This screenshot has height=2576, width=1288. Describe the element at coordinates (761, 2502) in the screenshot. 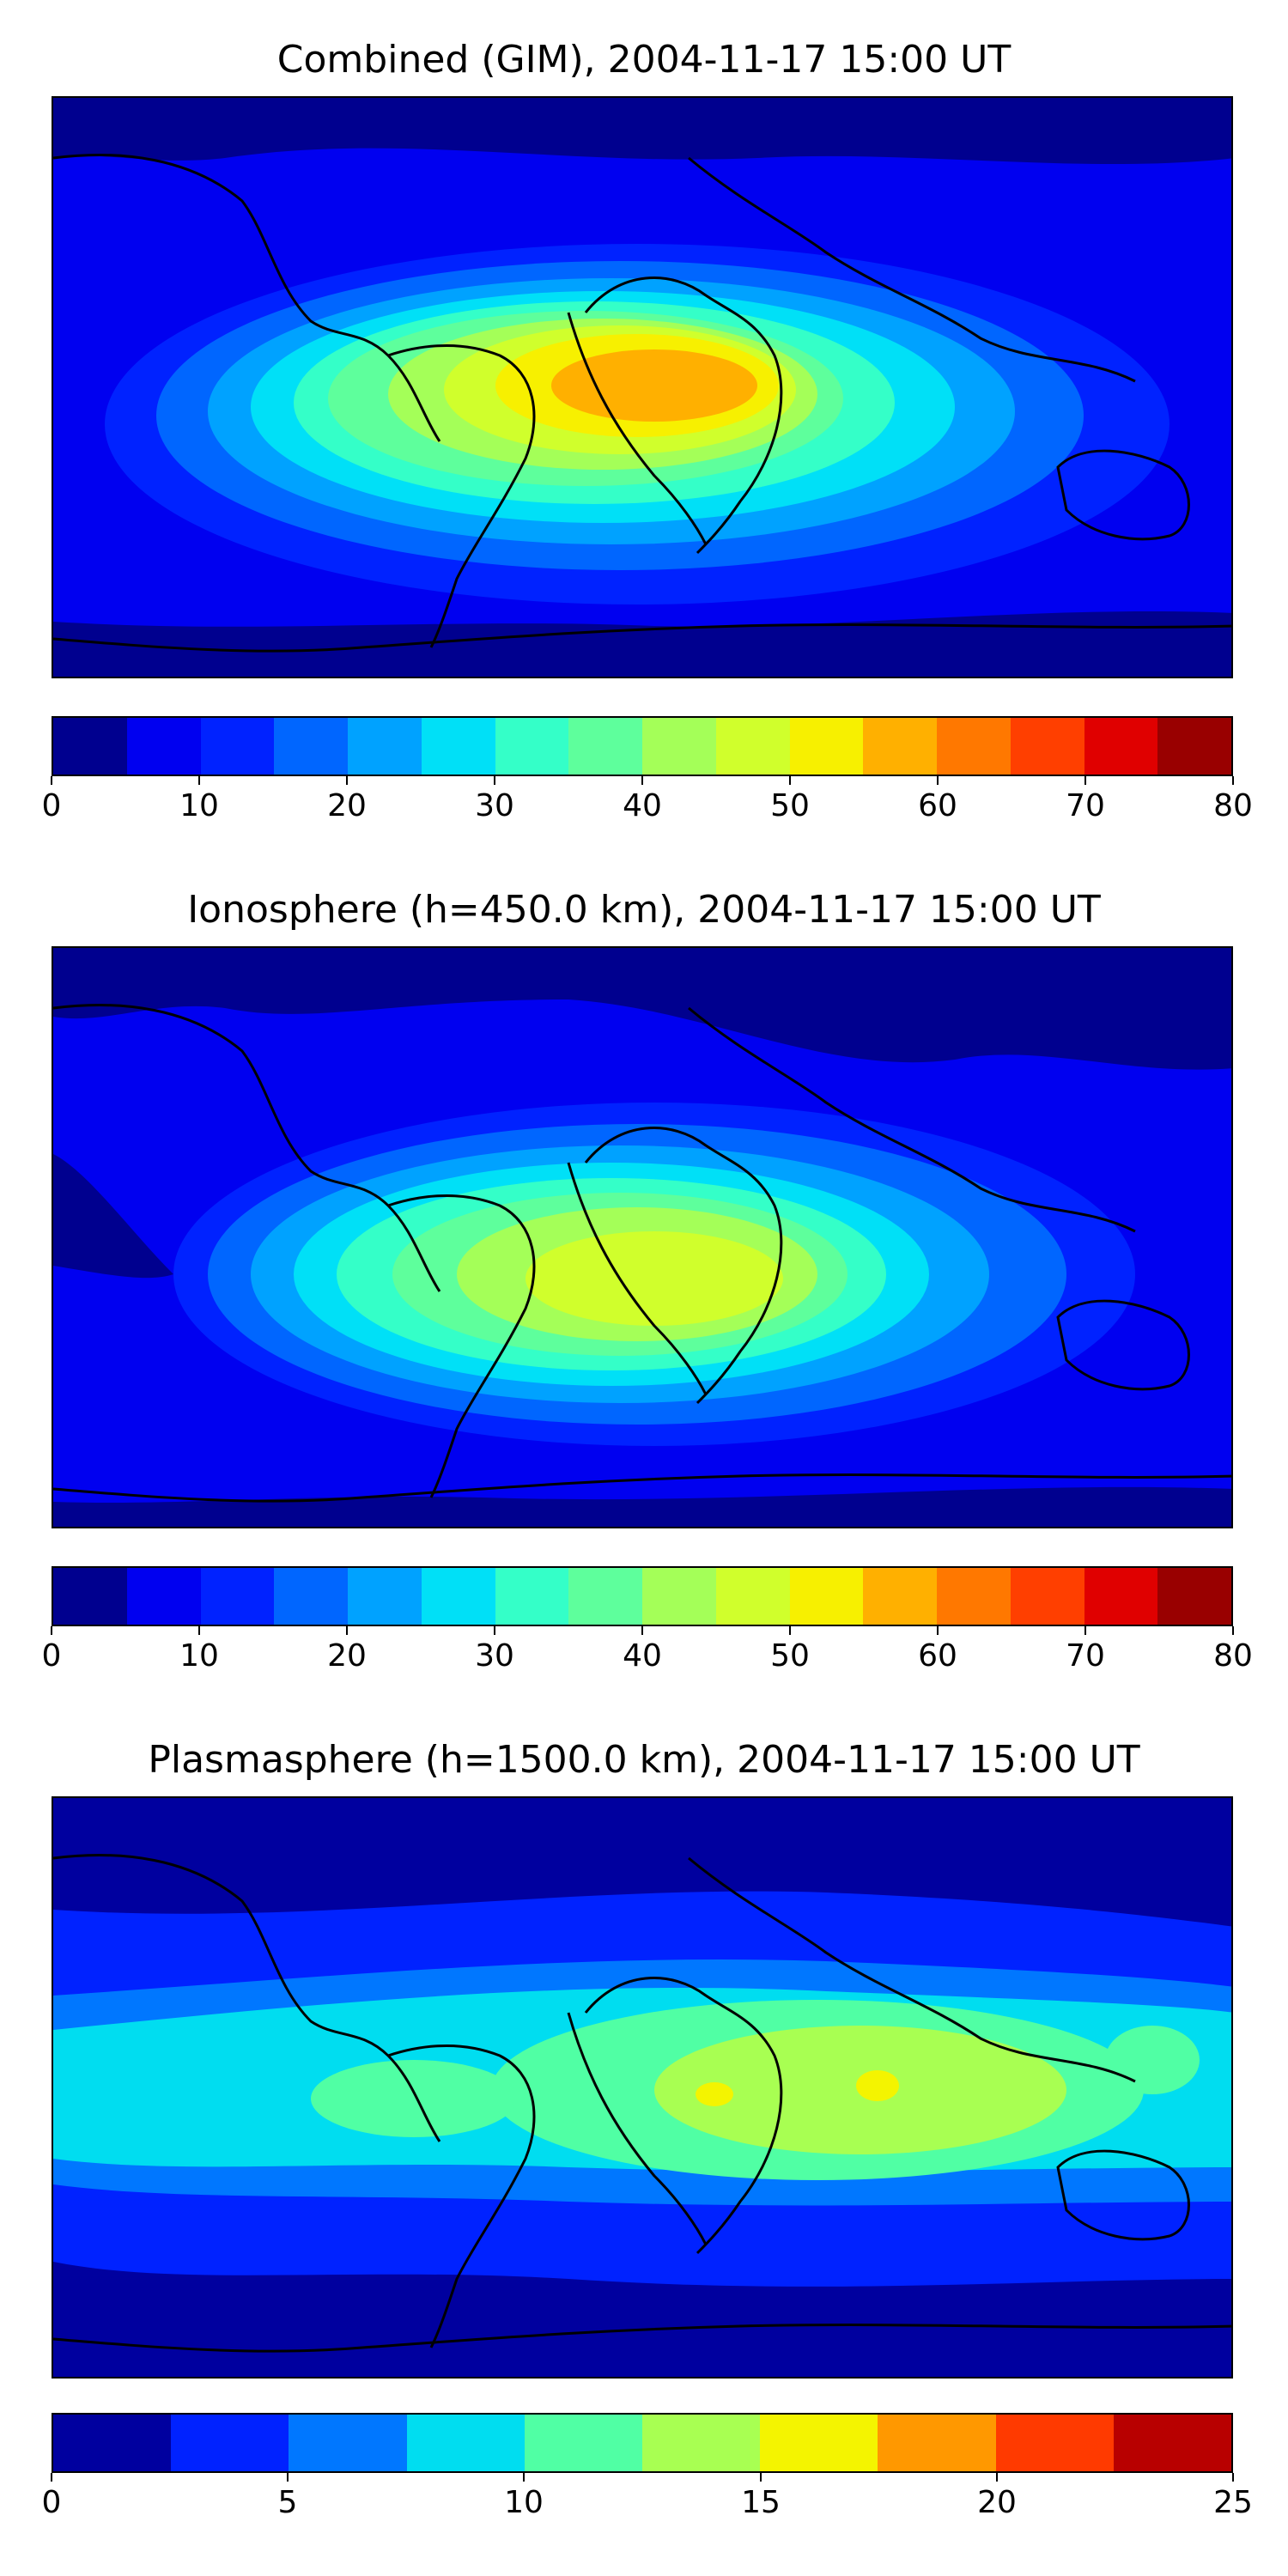

I see `colorbar-tick-label: 15` at that location.